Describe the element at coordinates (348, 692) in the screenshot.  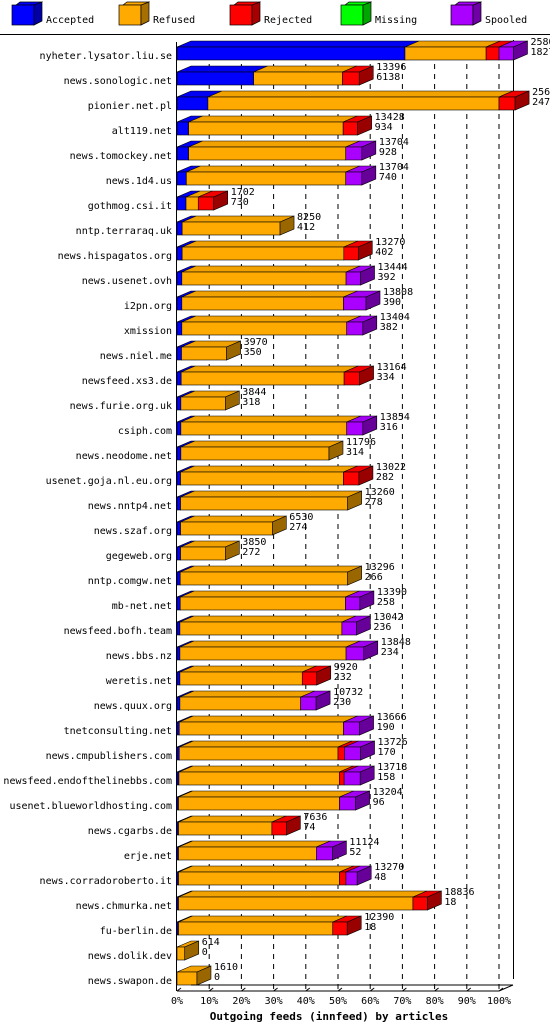
I see `bar-total-label: 10732` at that location.